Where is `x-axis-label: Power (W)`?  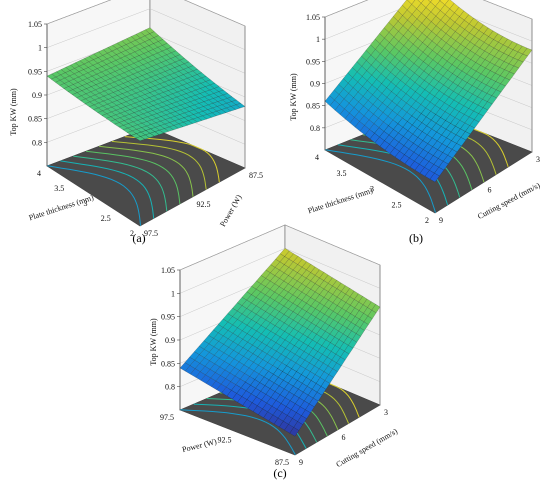 x-axis-label: Power (W) is located at coordinates (199, 445).